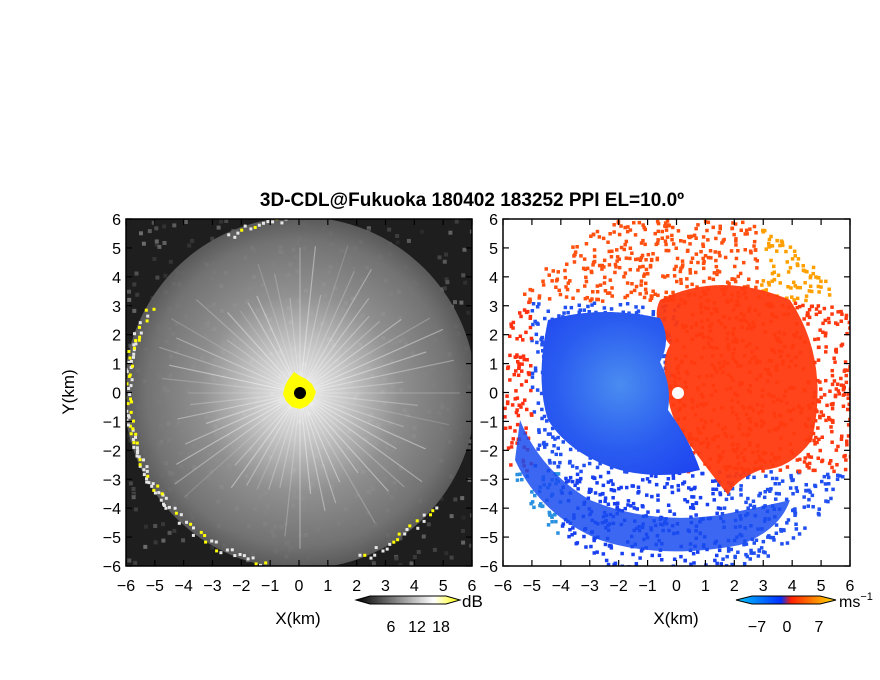  What do you see at coordinates (493, 336) in the screenshot?
I see `y-tick-label: 2` at bounding box center [493, 336].